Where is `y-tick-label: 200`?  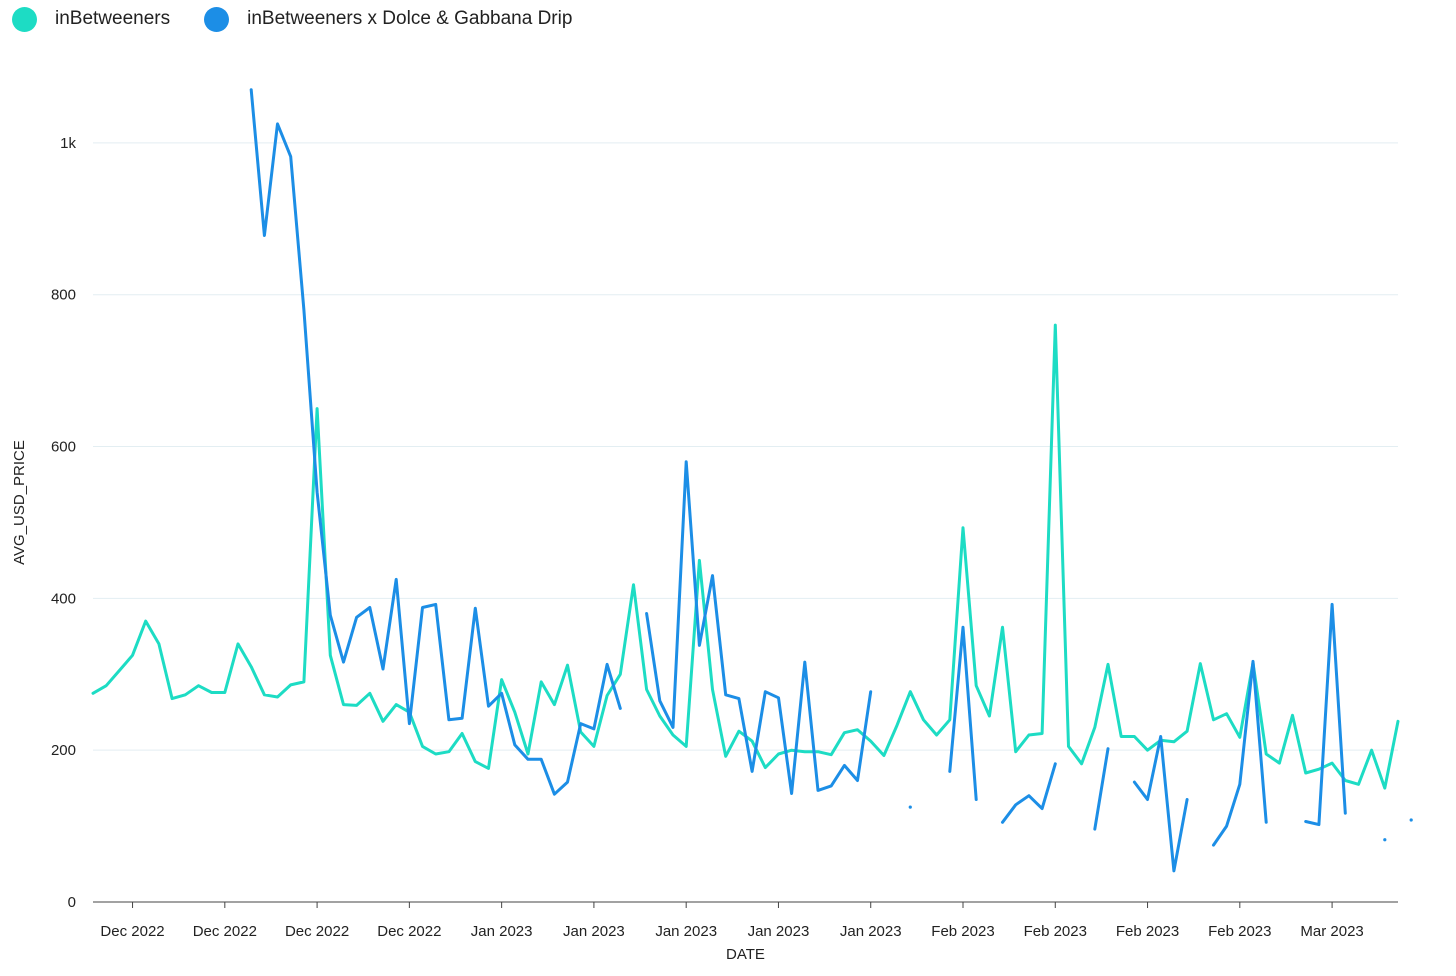
y-tick-label: 200 is located at coordinates (63, 750).